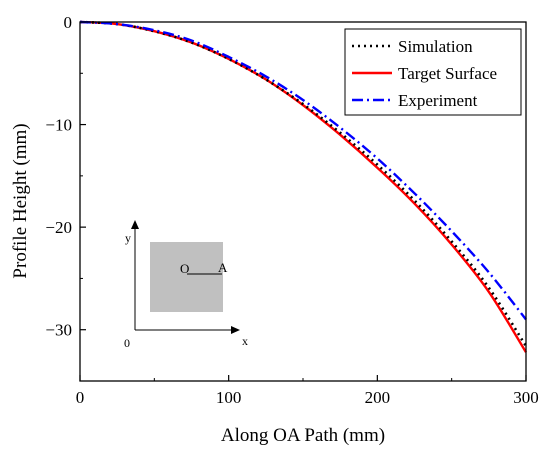  What do you see at coordinates (68, 22) in the screenshot?
I see `y-tick-label: 0` at bounding box center [68, 22].